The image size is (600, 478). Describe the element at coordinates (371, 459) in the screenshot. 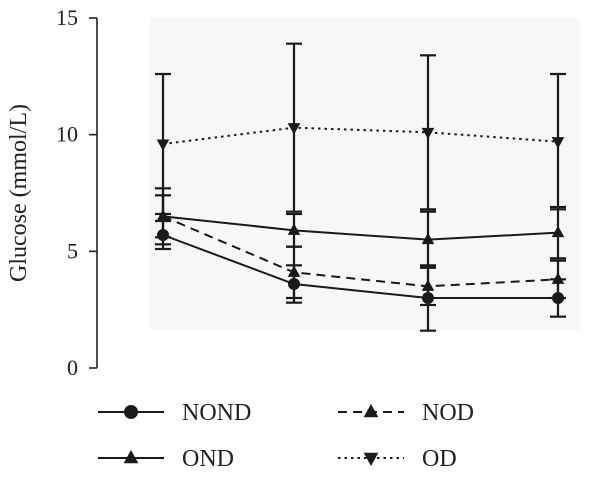

I see `legend-marker-od` at that location.